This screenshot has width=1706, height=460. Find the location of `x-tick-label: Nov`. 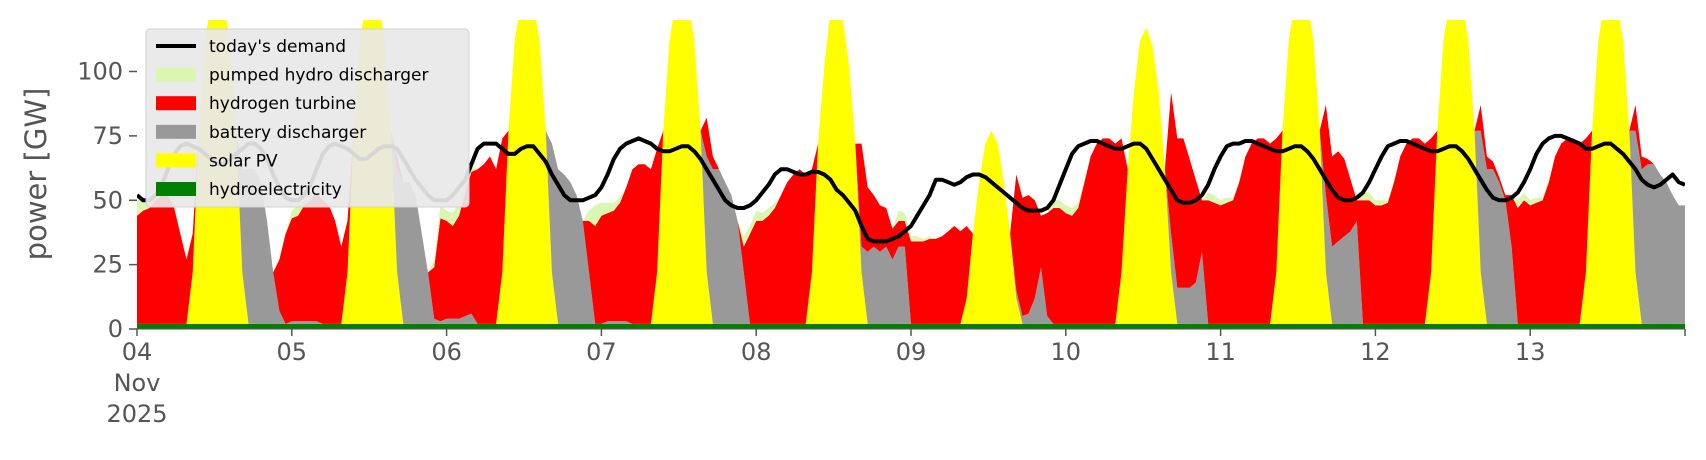

x-tick-label: Nov is located at coordinates (137, 383).